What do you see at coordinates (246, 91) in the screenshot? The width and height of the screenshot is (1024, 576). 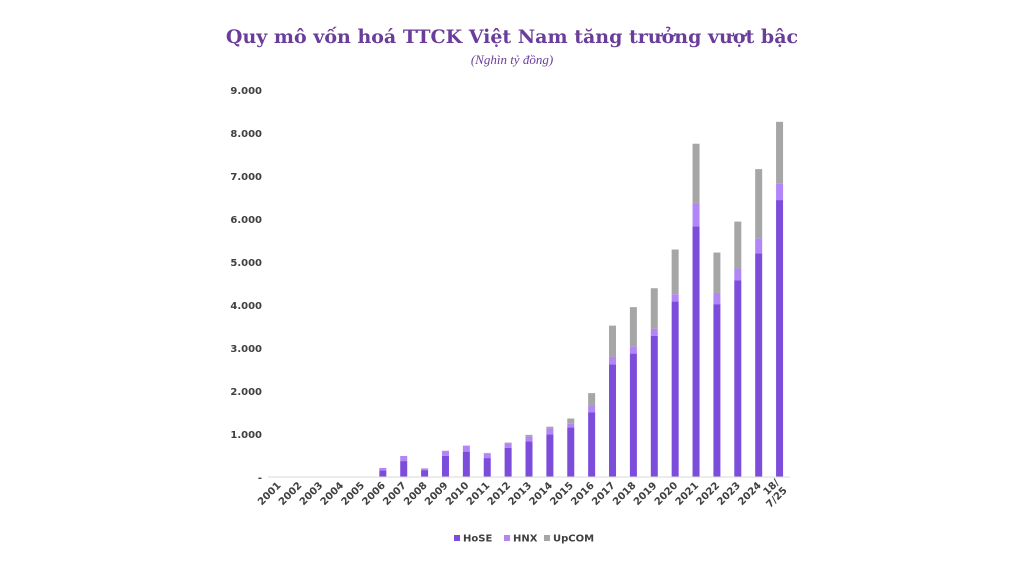 I see `y-tick-label: 9.000` at bounding box center [246, 91].